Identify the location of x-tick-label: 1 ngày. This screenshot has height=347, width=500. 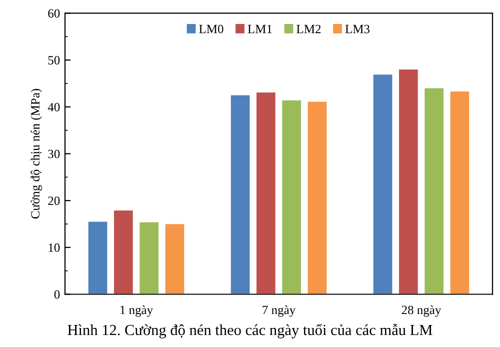
(137, 311).